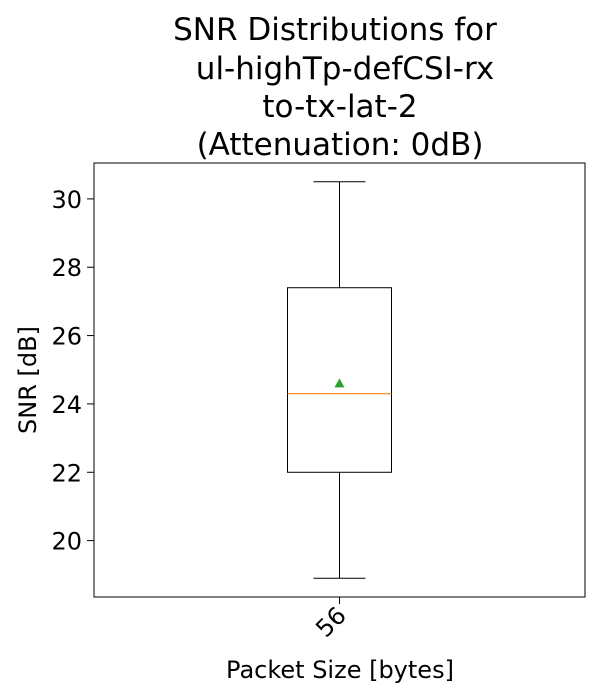 Image resolution: width=600 pixels, height=700 pixels. What do you see at coordinates (66, 200) in the screenshot?
I see `y-tick-label: 30` at bounding box center [66, 200].